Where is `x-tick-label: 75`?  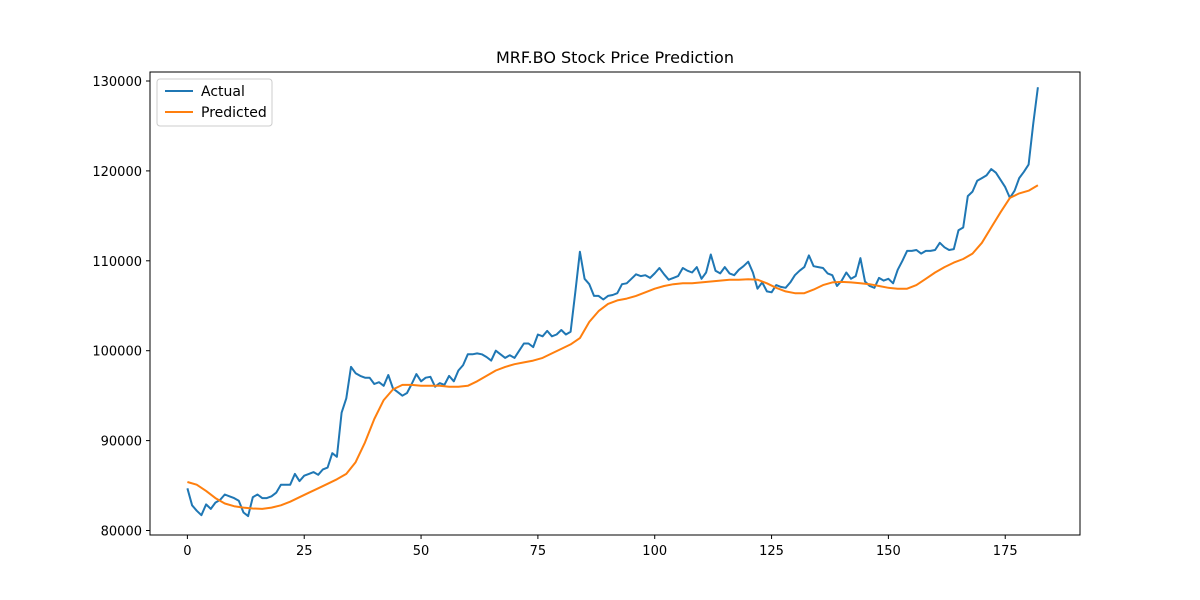 x-tick-label: 75 is located at coordinates (538, 551).